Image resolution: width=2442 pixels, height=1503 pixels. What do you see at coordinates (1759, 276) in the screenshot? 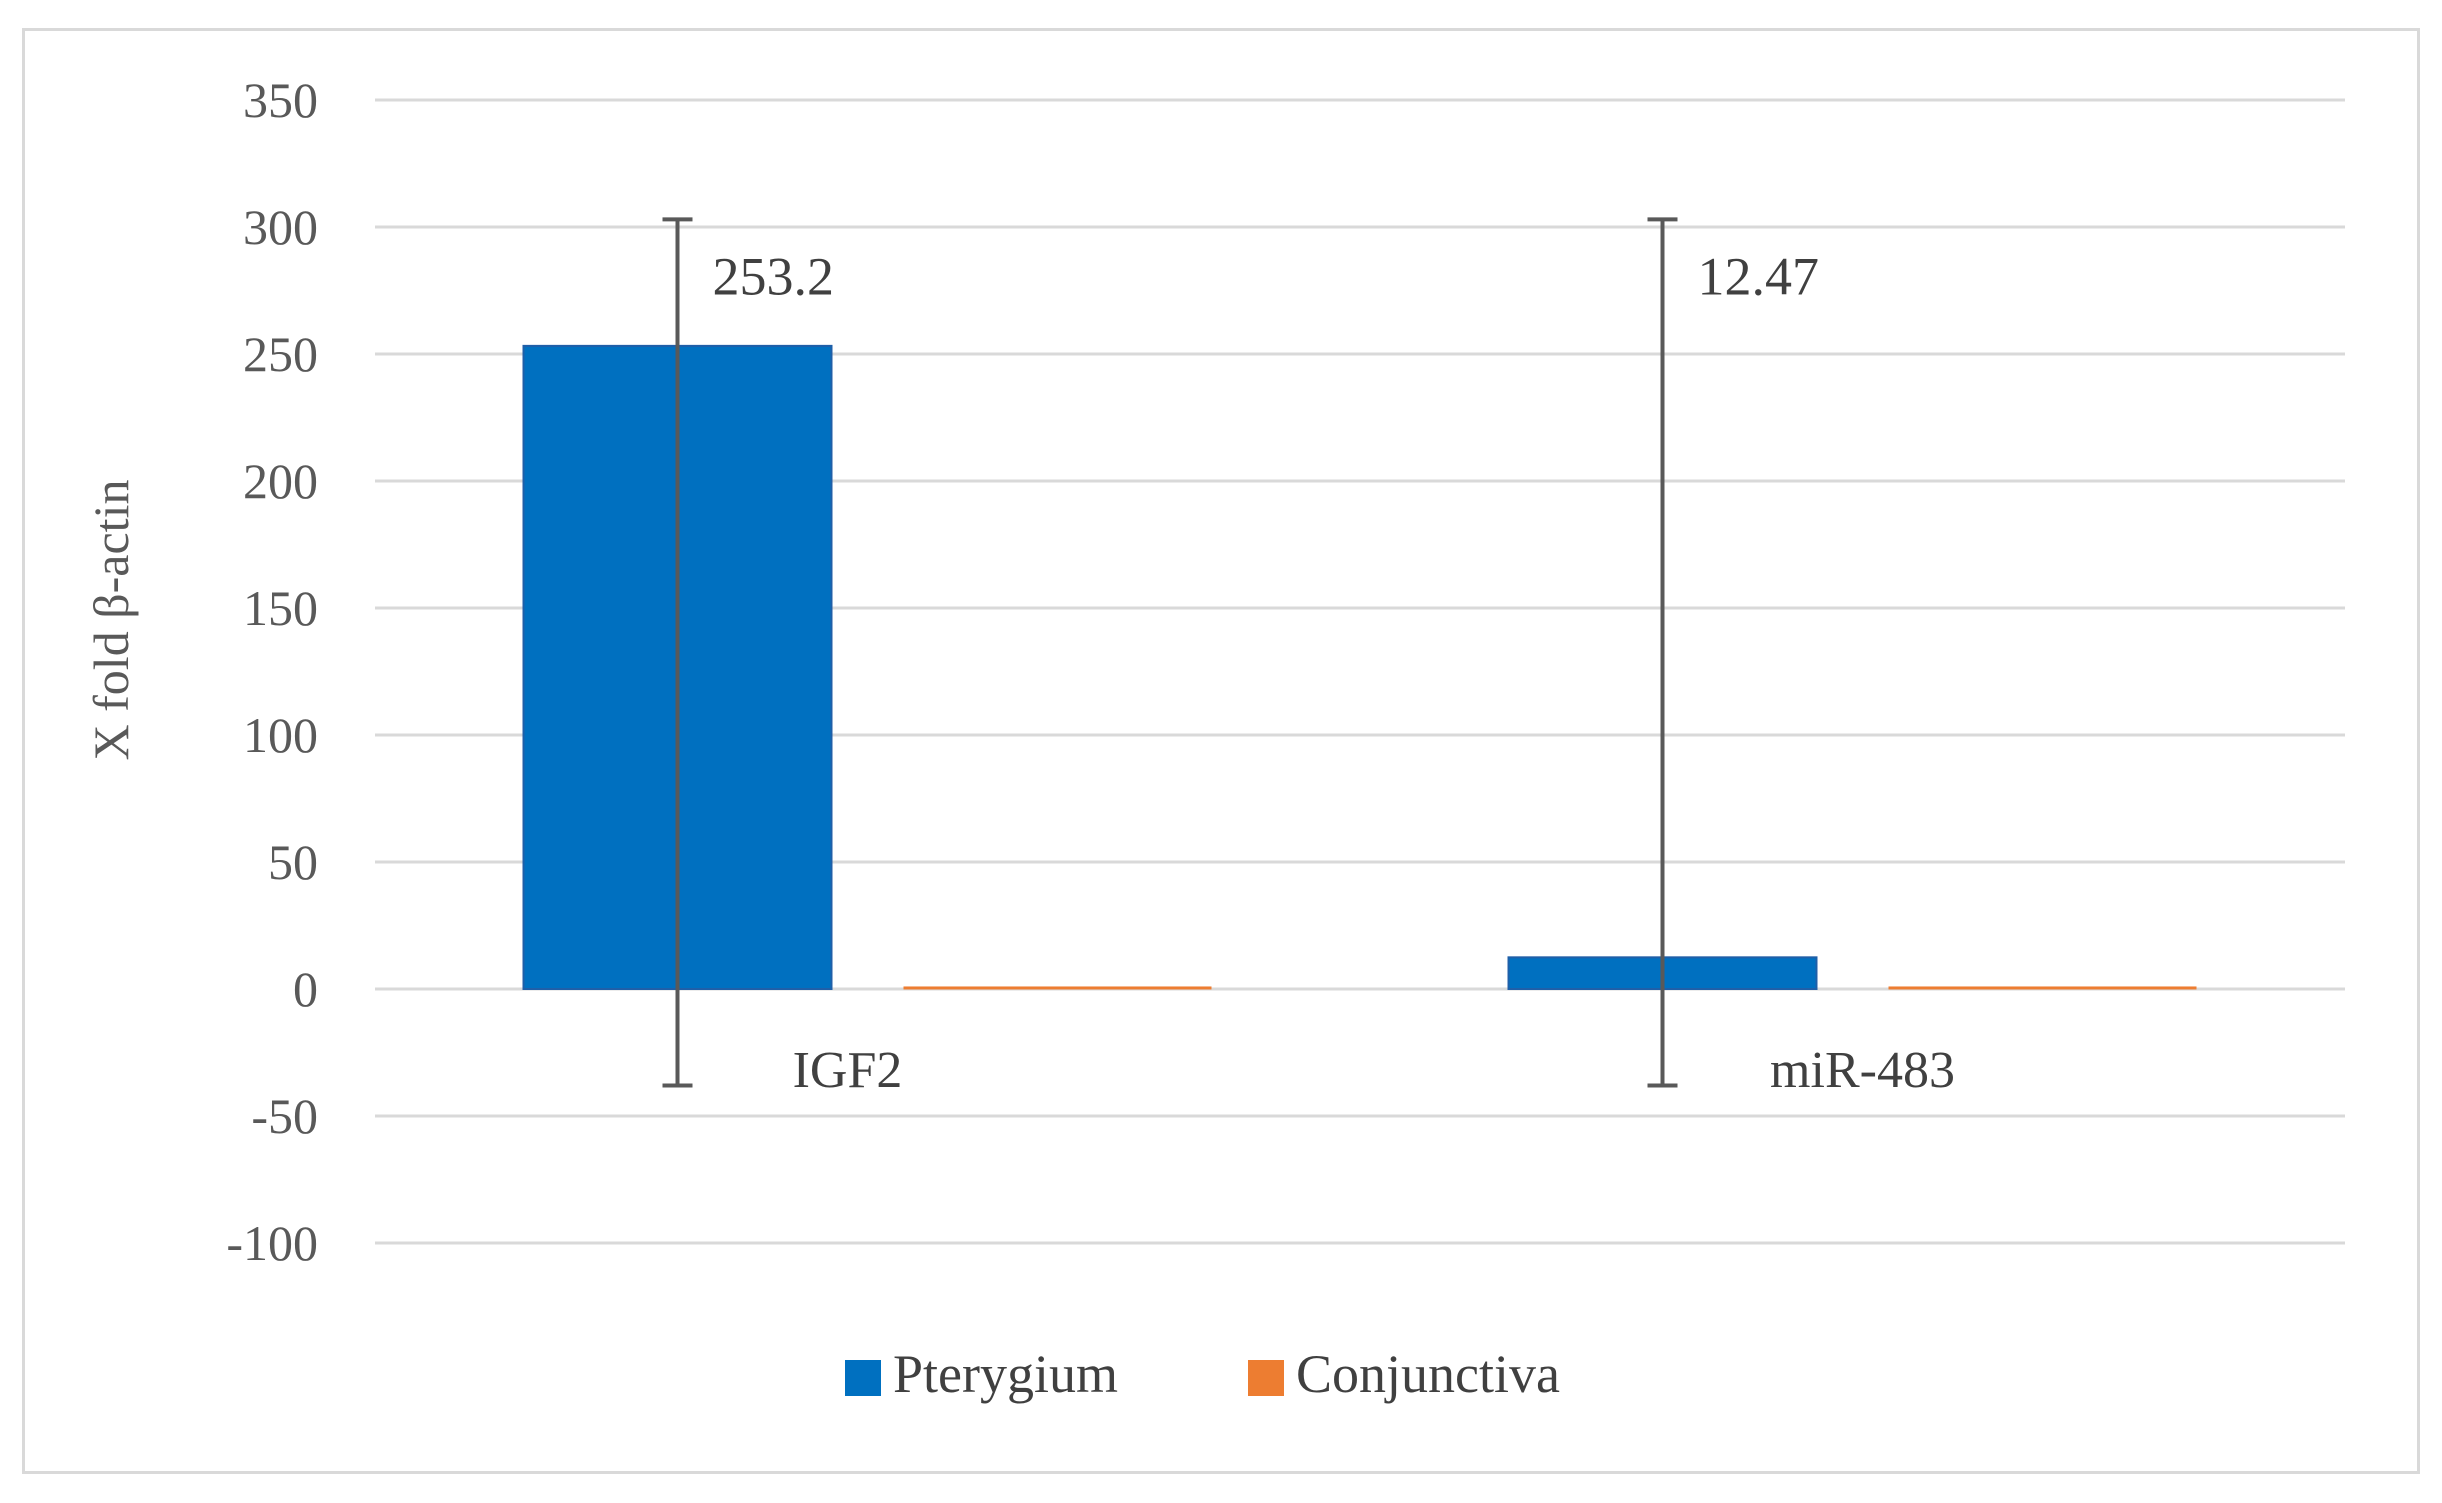
I see `data-label: 12.47` at bounding box center [1759, 276].